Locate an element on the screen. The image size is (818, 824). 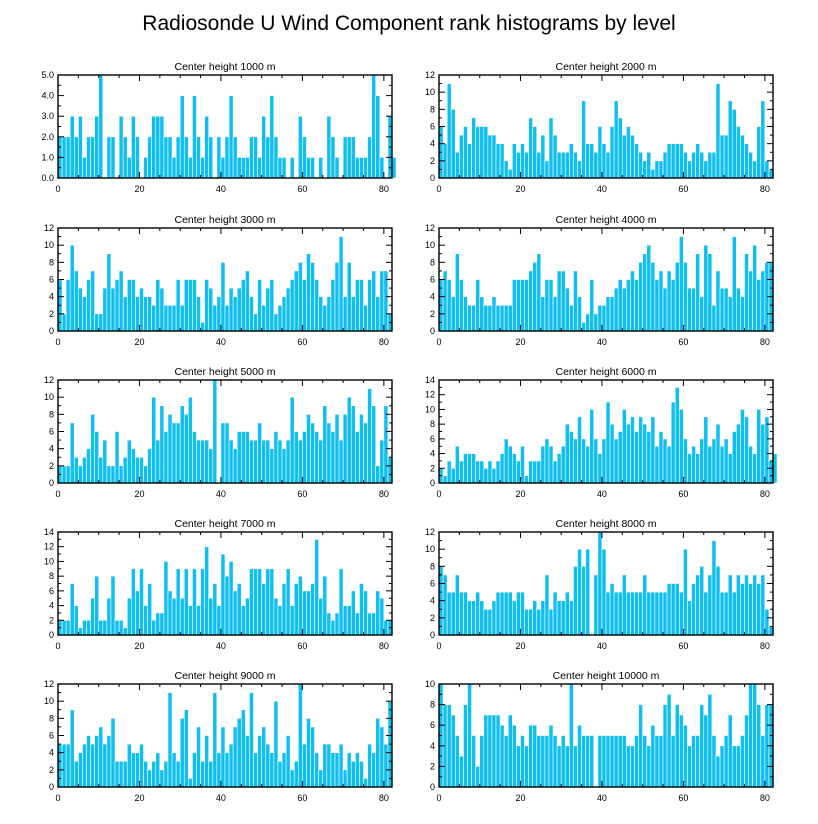
histogram-panel: Center height 4000 m 0 20 40 60 80 0 2 4 6 8 10 12 is located at coordinates (599, 280).